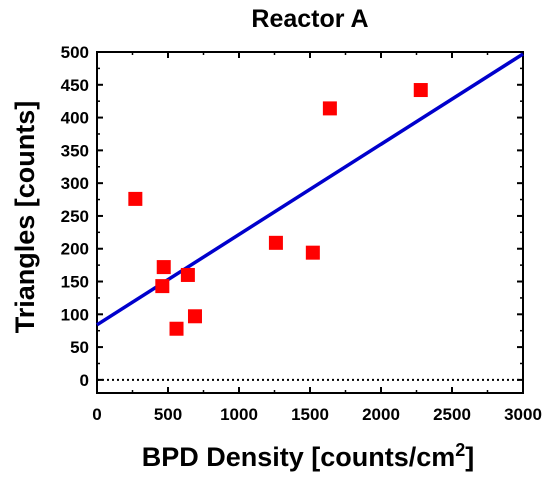  I want to click on x-axis-label: BPD Density [counts/cm2], so click(308, 456).